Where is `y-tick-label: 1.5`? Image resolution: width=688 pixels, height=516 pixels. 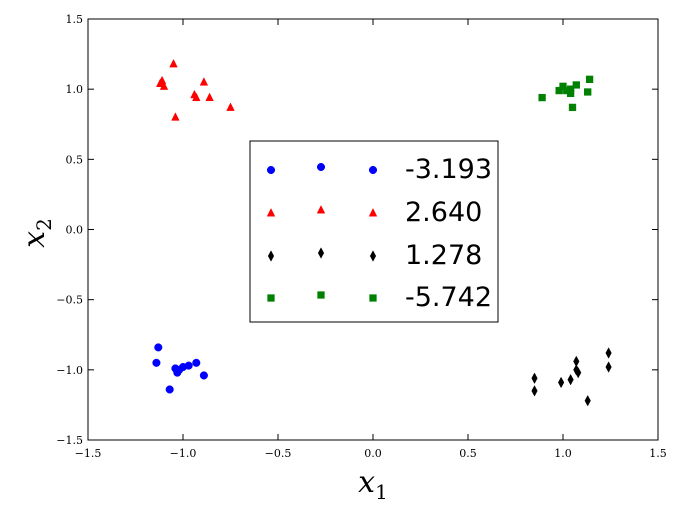
y-tick-label: 1.5 is located at coordinates (75, 19).